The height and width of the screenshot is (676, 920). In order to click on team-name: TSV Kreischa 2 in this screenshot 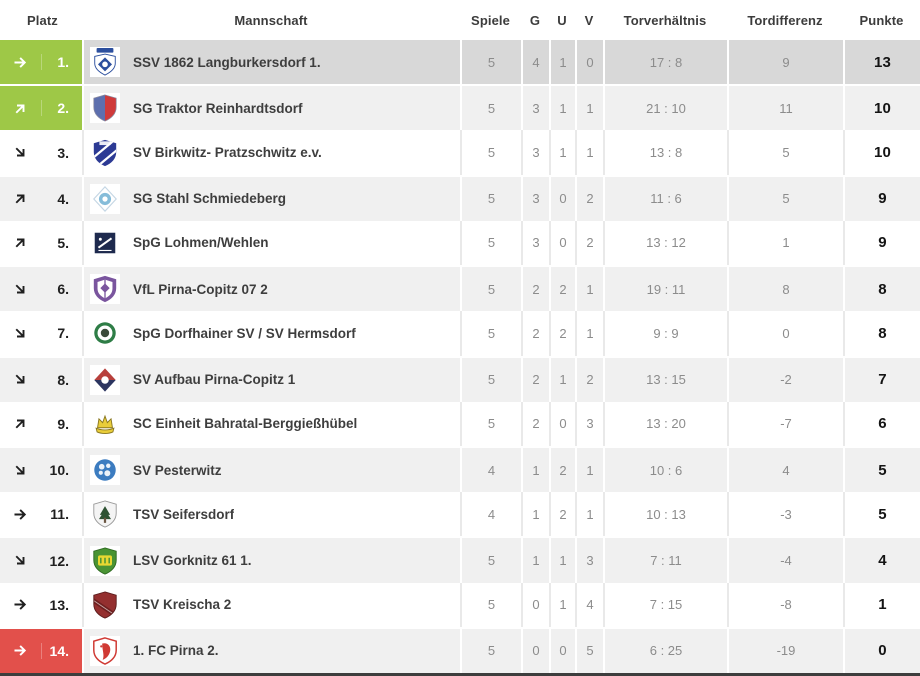, I will do `click(182, 605)`.